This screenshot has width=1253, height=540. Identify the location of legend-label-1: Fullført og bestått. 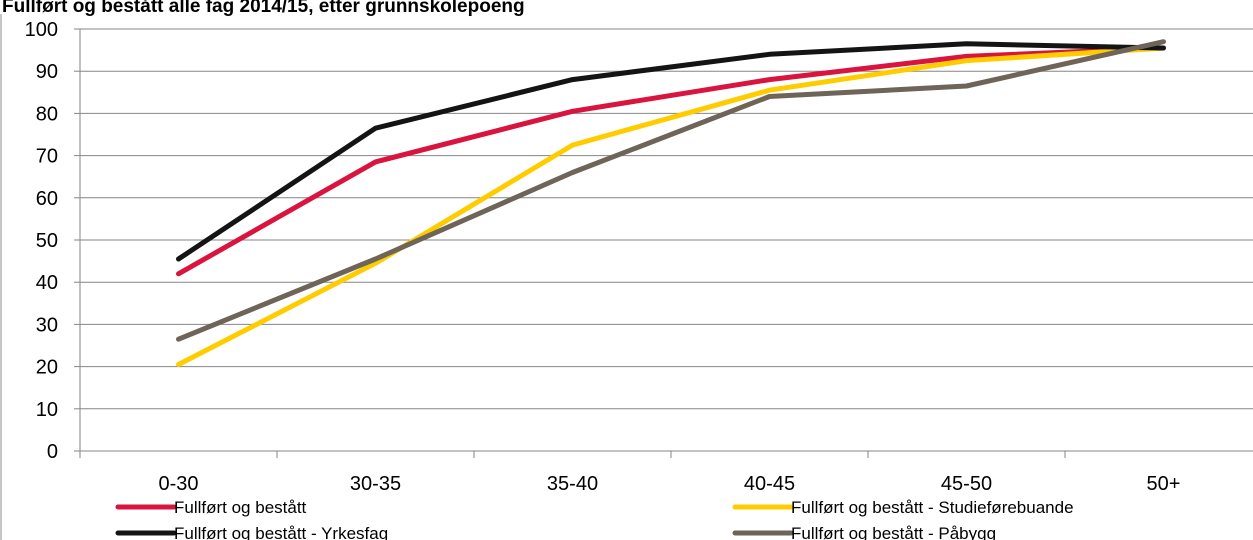
(240, 507).